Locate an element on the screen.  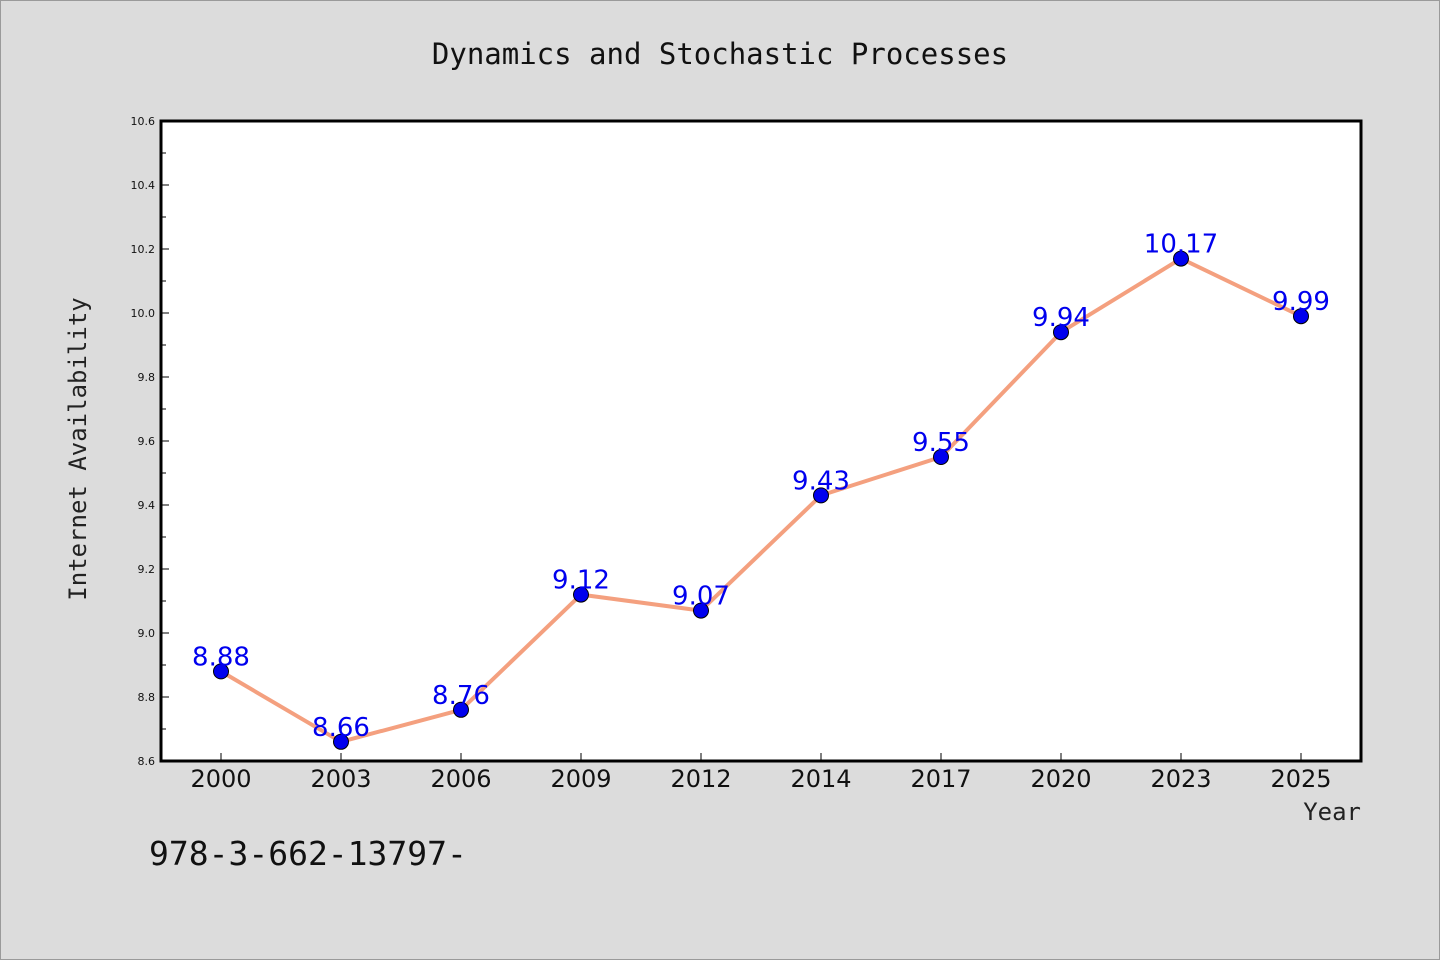
y-tick-label: 8.8 is located at coordinates (147, 697).